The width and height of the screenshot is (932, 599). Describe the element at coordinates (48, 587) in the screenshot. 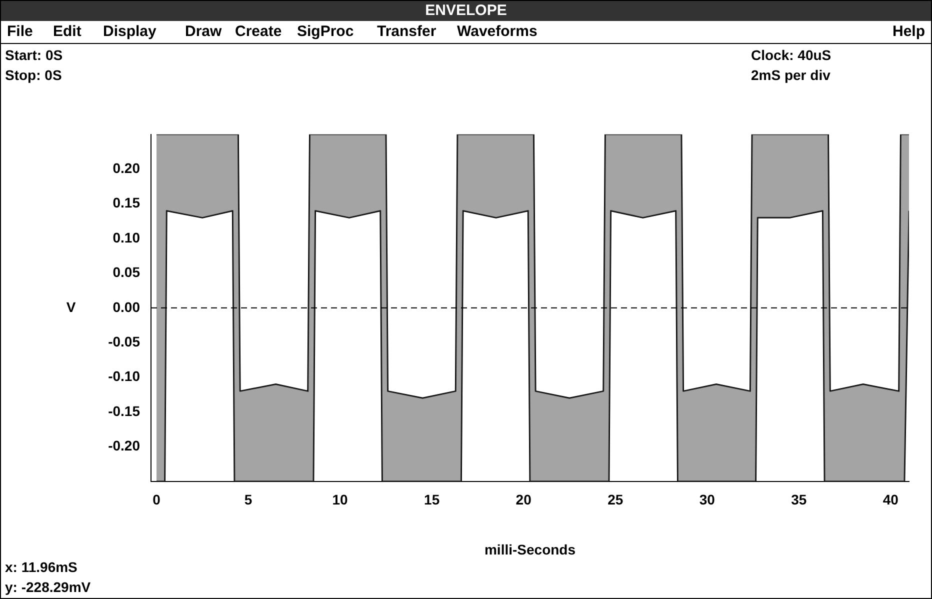

I see `text: y: -228.29mV` at that location.